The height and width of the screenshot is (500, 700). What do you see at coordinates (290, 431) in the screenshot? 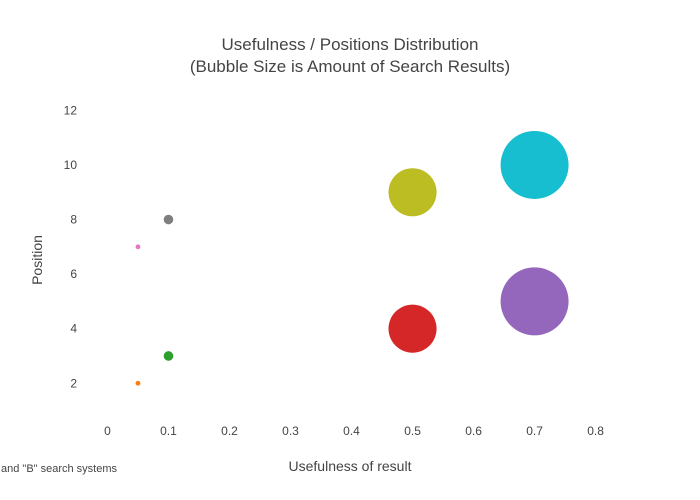
I see `x-tick-label: 0.3` at bounding box center [290, 431].